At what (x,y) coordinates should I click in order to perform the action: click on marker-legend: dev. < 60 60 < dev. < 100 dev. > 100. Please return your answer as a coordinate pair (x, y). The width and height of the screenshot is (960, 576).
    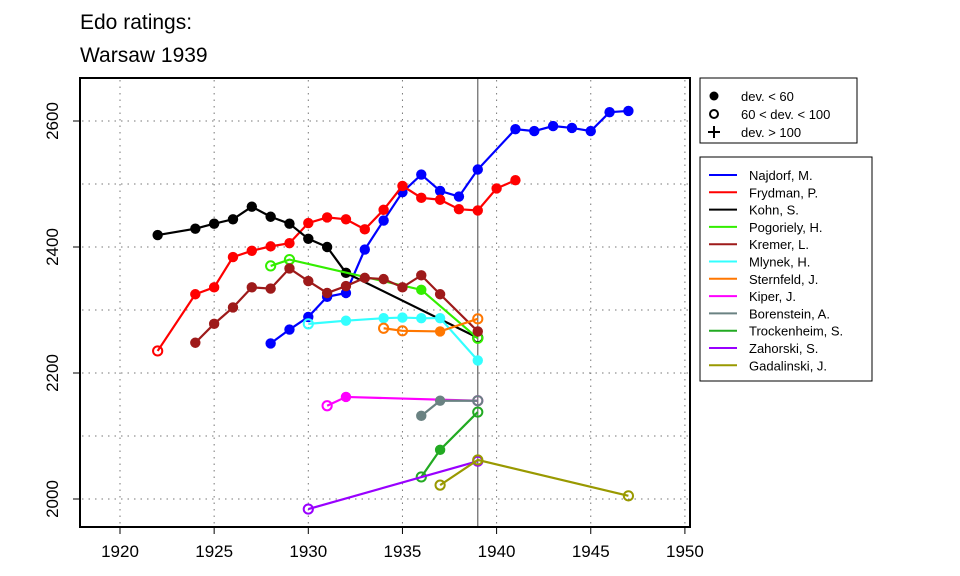
    Looking at the image, I should click on (778, 110).